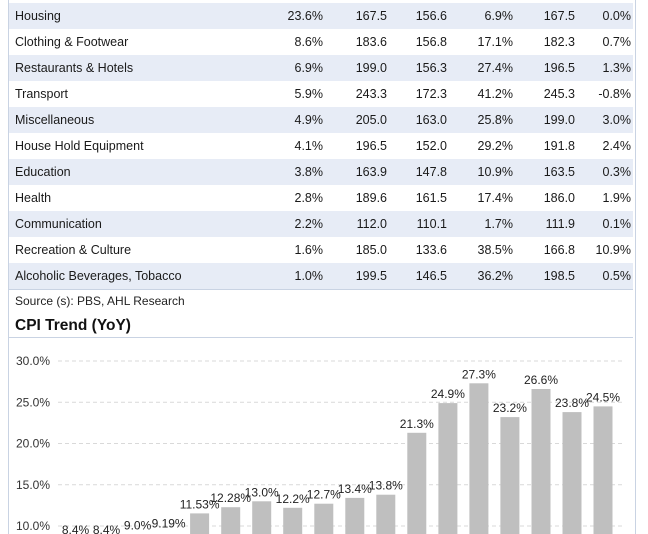  Describe the element at coordinates (495, 198) in the screenshot. I see `cell-yoy-change: 17.4%` at that location.